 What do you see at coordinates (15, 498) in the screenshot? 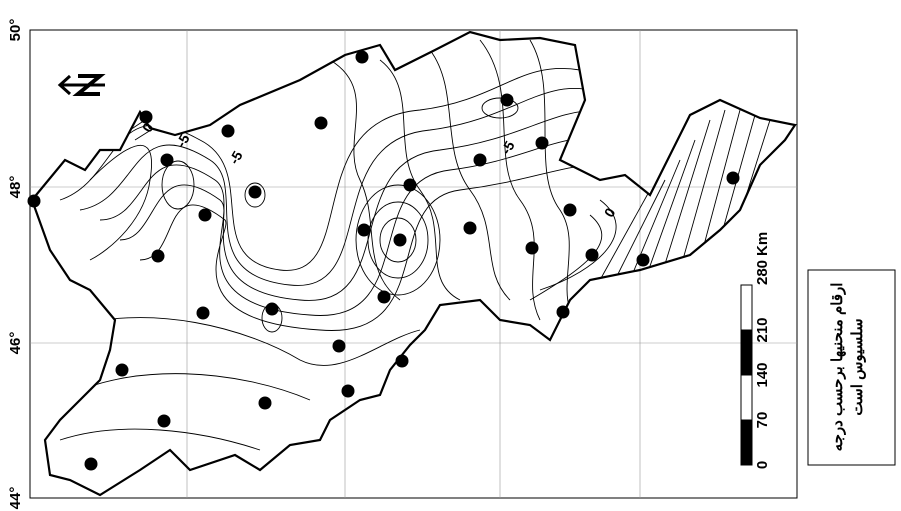
I see `latitude-label: 44°` at bounding box center [15, 498].